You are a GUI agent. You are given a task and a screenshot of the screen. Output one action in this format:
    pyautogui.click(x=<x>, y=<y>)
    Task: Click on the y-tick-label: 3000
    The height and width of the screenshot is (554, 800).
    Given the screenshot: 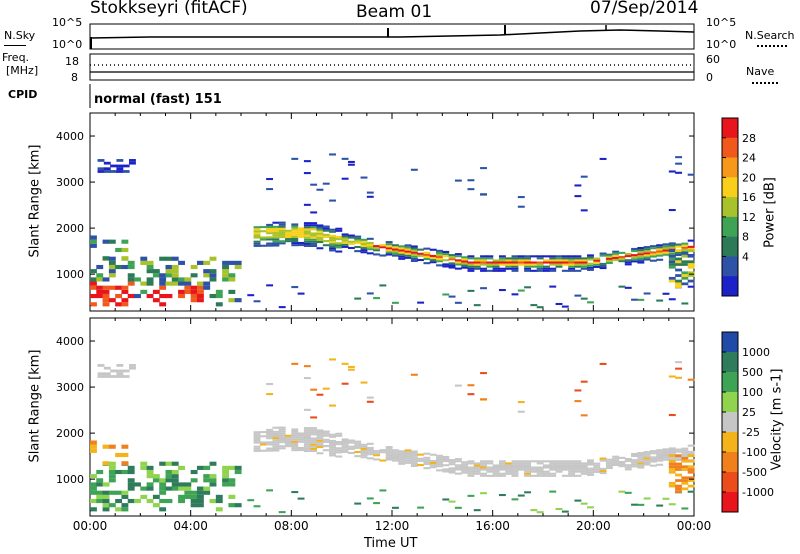 What is the action you would take?
    pyautogui.click(x=70, y=182)
    